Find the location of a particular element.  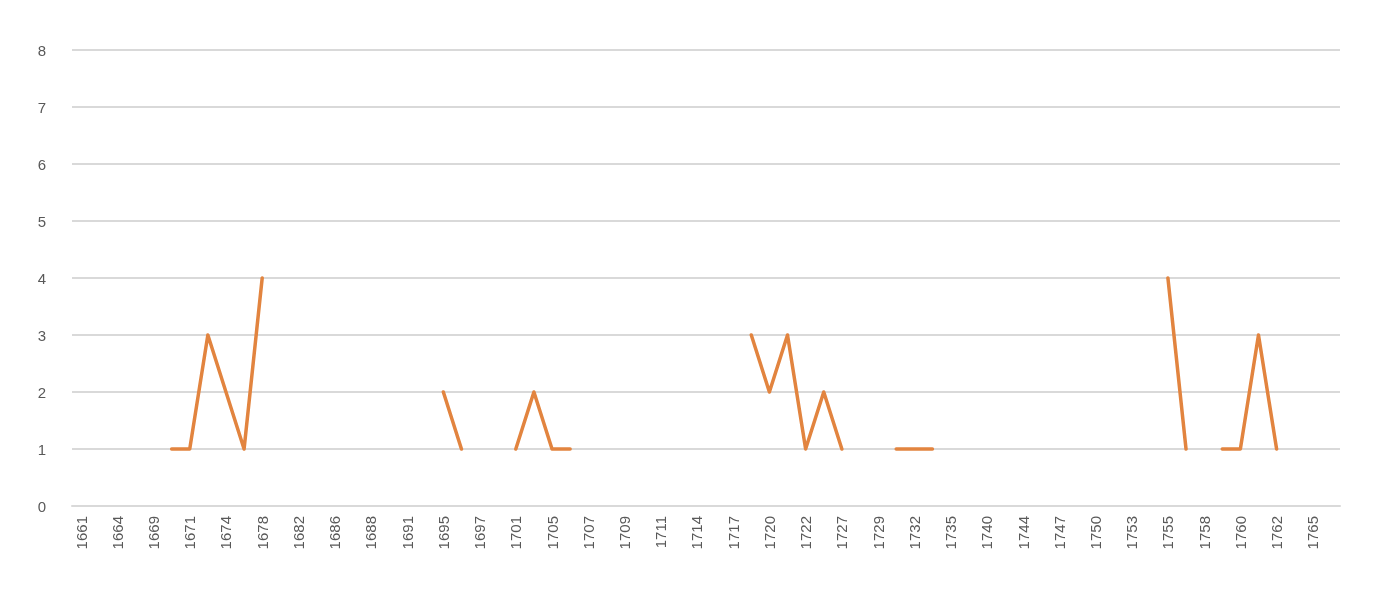

y-tick-label: 1 is located at coordinates (41, 449).